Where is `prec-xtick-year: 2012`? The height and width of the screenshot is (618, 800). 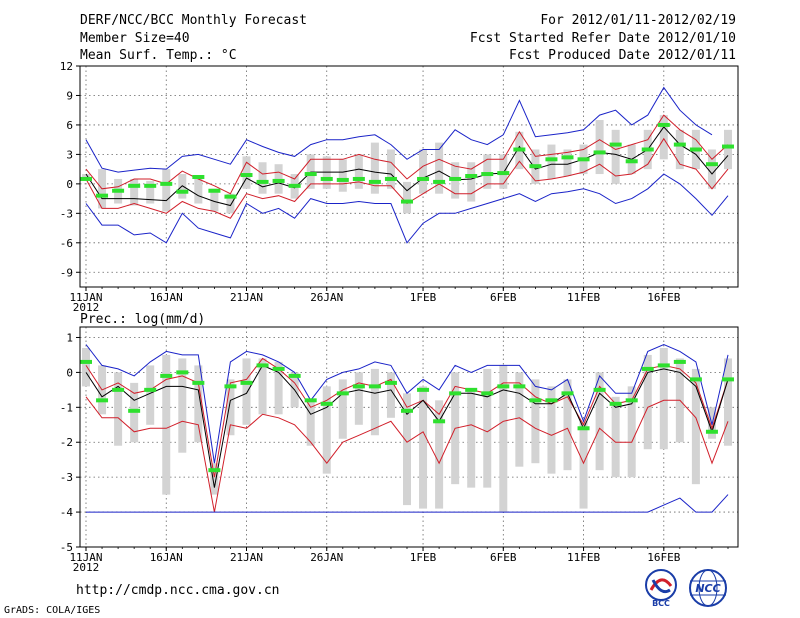
prec-xtick-year: 2012 is located at coordinates (86, 567).